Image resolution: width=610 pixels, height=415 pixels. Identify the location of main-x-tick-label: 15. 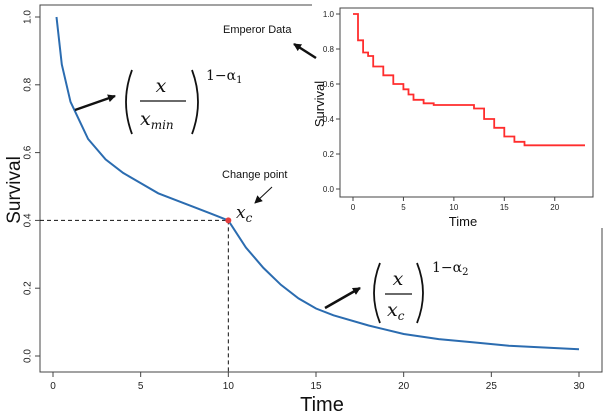
(316, 386).